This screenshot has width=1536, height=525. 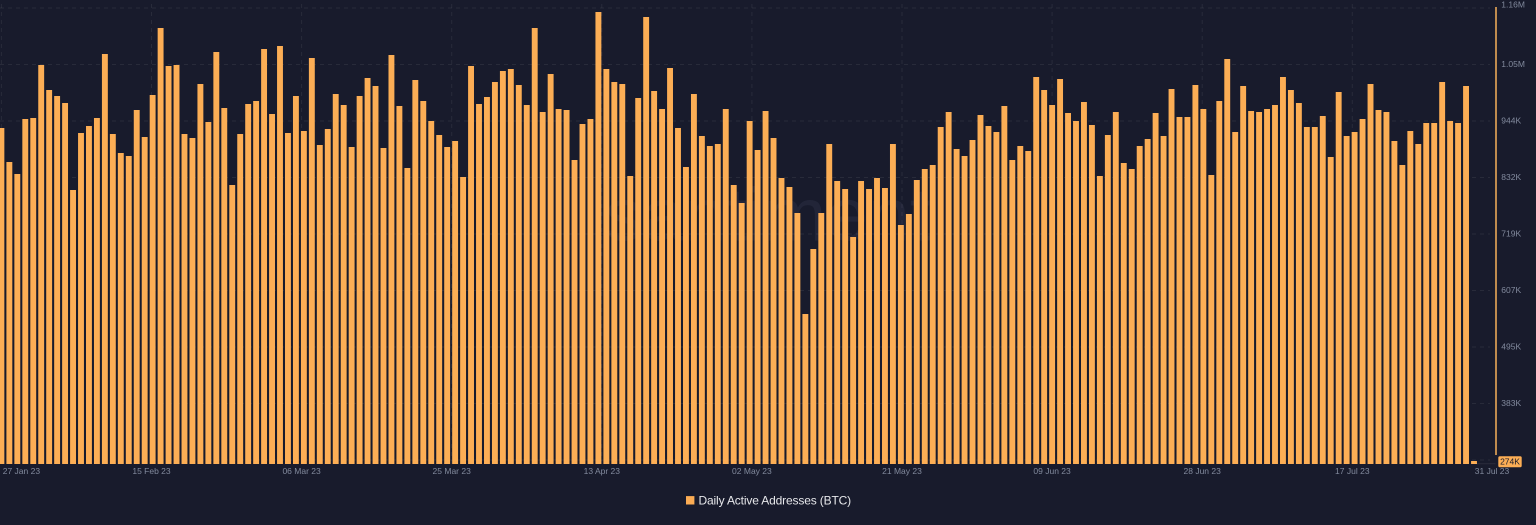 What do you see at coordinates (151, 471) in the screenshot?
I see `svg-text: 15 Feb 23` at bounding box center [151, 471].